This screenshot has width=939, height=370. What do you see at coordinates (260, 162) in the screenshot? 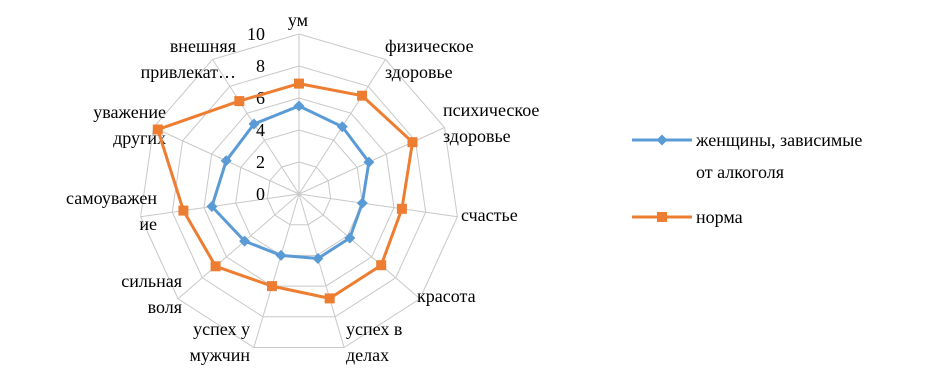
I see `tick-label: 2` at bounding box center [260, 162].